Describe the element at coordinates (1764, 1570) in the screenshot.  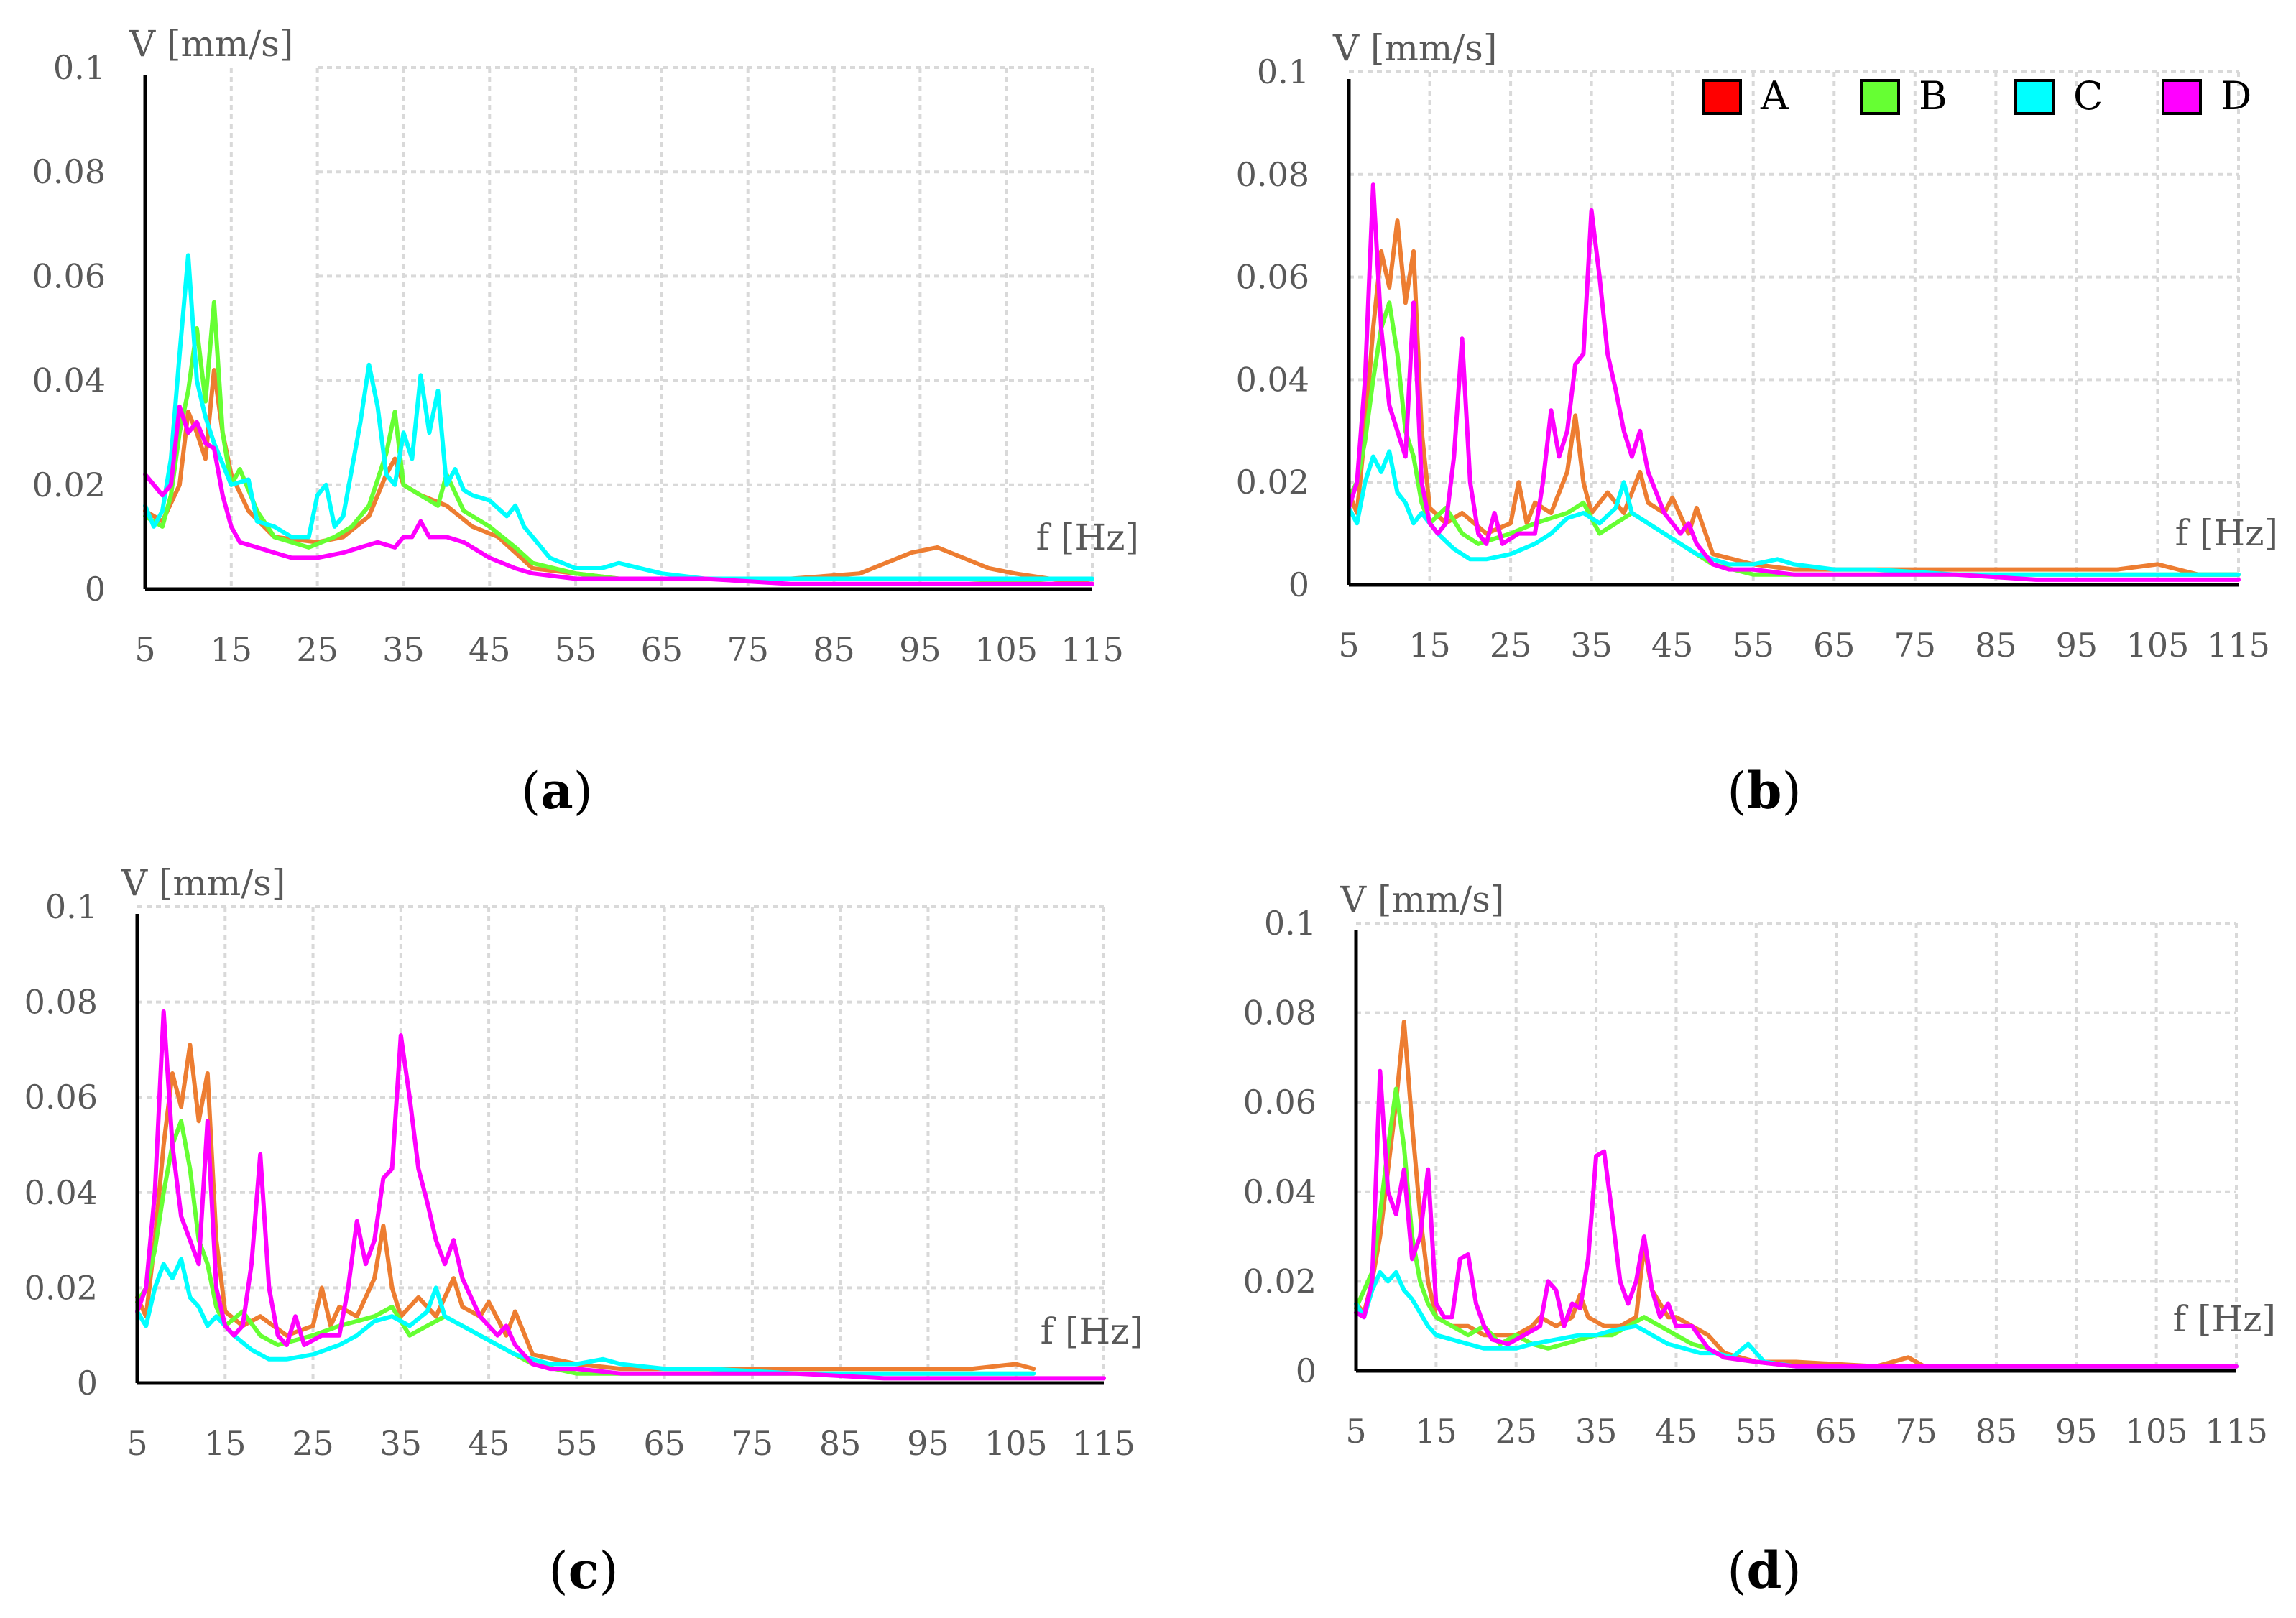
I see `panel-caption: (d)` at that location.